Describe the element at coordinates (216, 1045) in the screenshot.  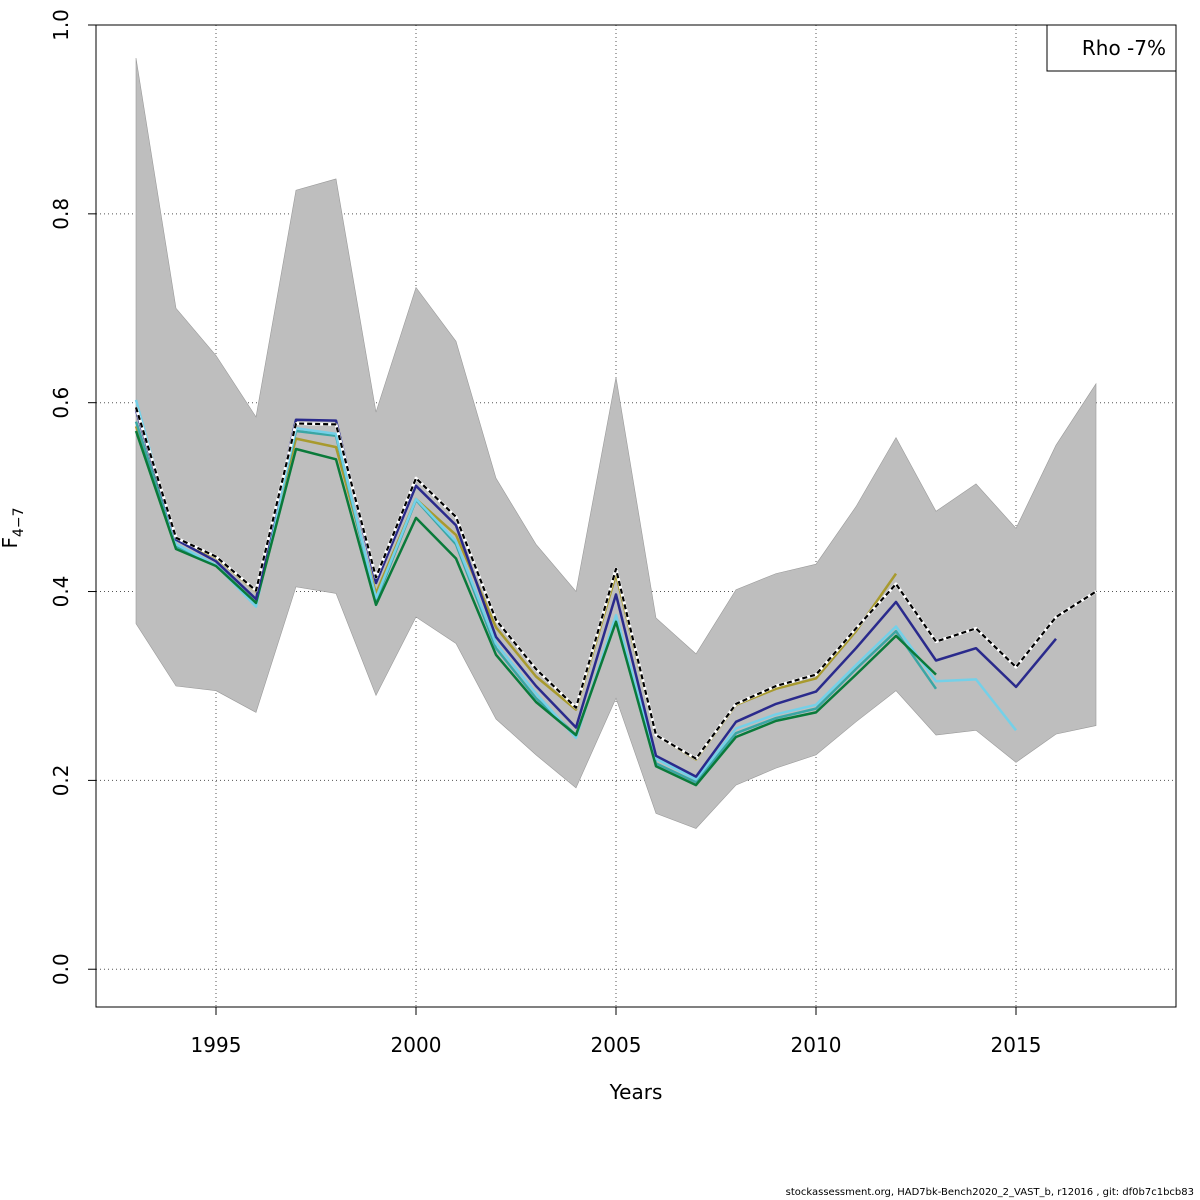
I see `x-tick-label: 1995` at that location.